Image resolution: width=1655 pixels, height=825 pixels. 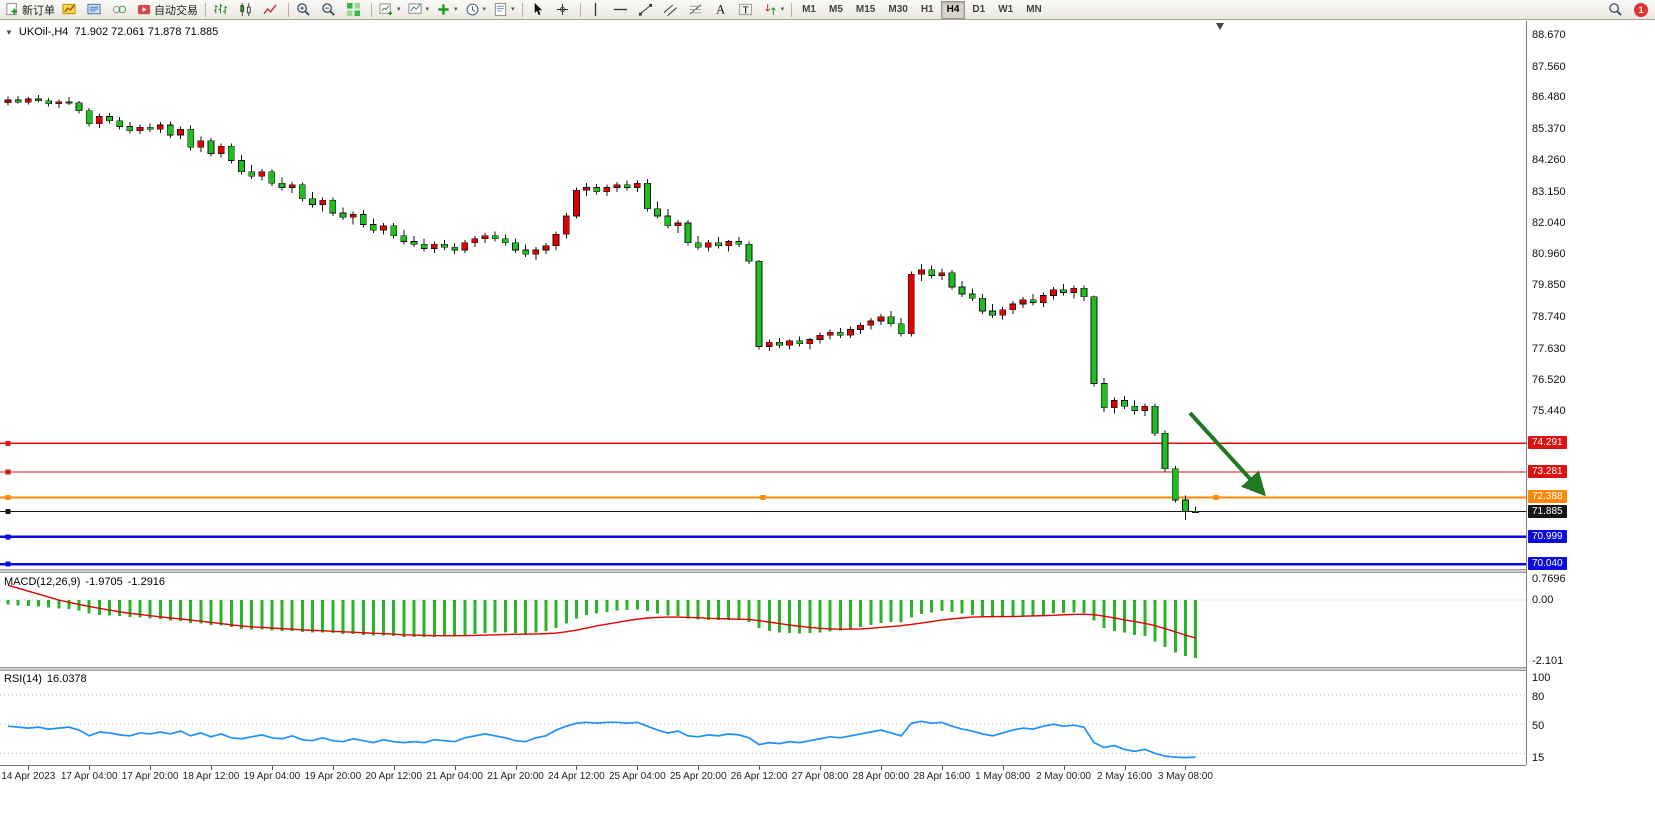 I want to click on tile-windows-icon, so click(x=353, y=9).